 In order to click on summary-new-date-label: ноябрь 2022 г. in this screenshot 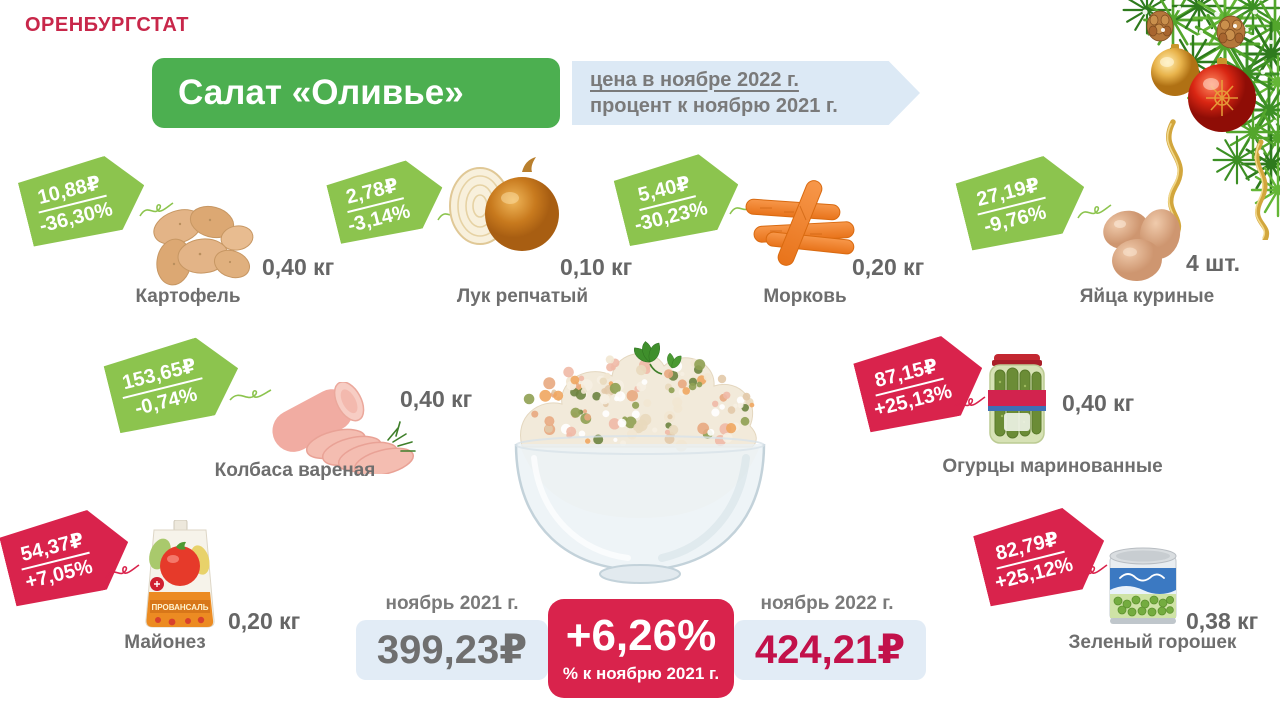, I will do `click(827, 603)`.